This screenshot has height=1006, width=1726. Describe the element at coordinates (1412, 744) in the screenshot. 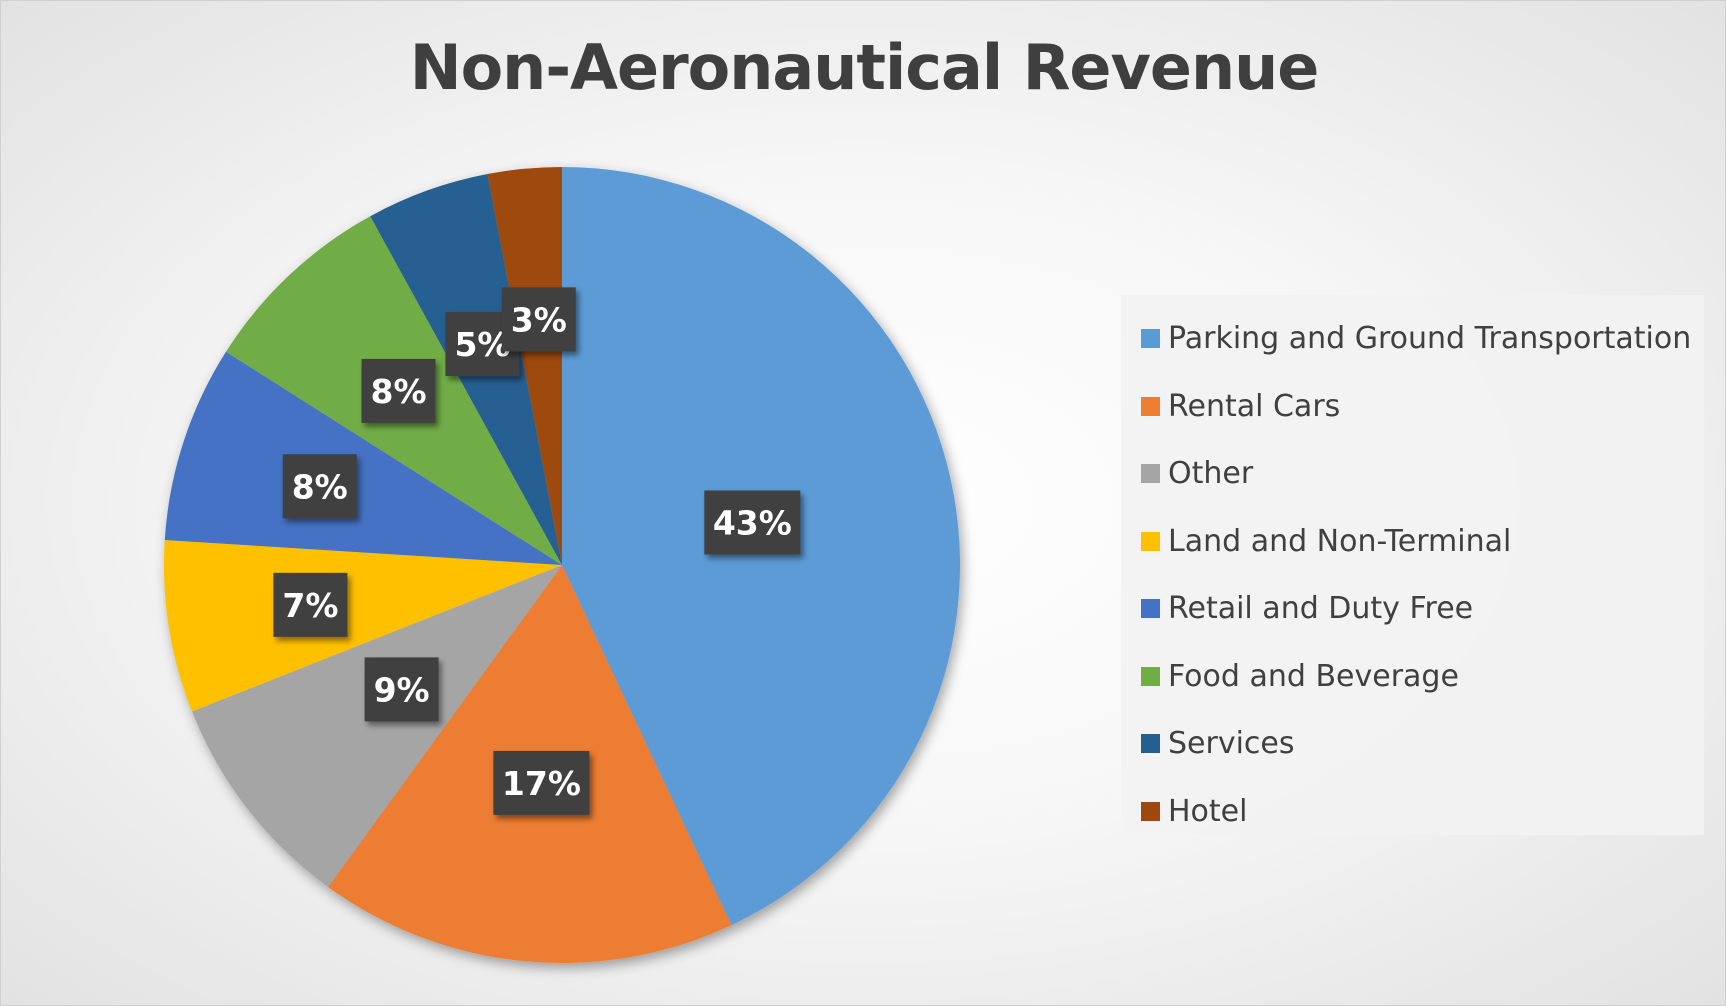

I see `legend-item-services: Services` at that location.